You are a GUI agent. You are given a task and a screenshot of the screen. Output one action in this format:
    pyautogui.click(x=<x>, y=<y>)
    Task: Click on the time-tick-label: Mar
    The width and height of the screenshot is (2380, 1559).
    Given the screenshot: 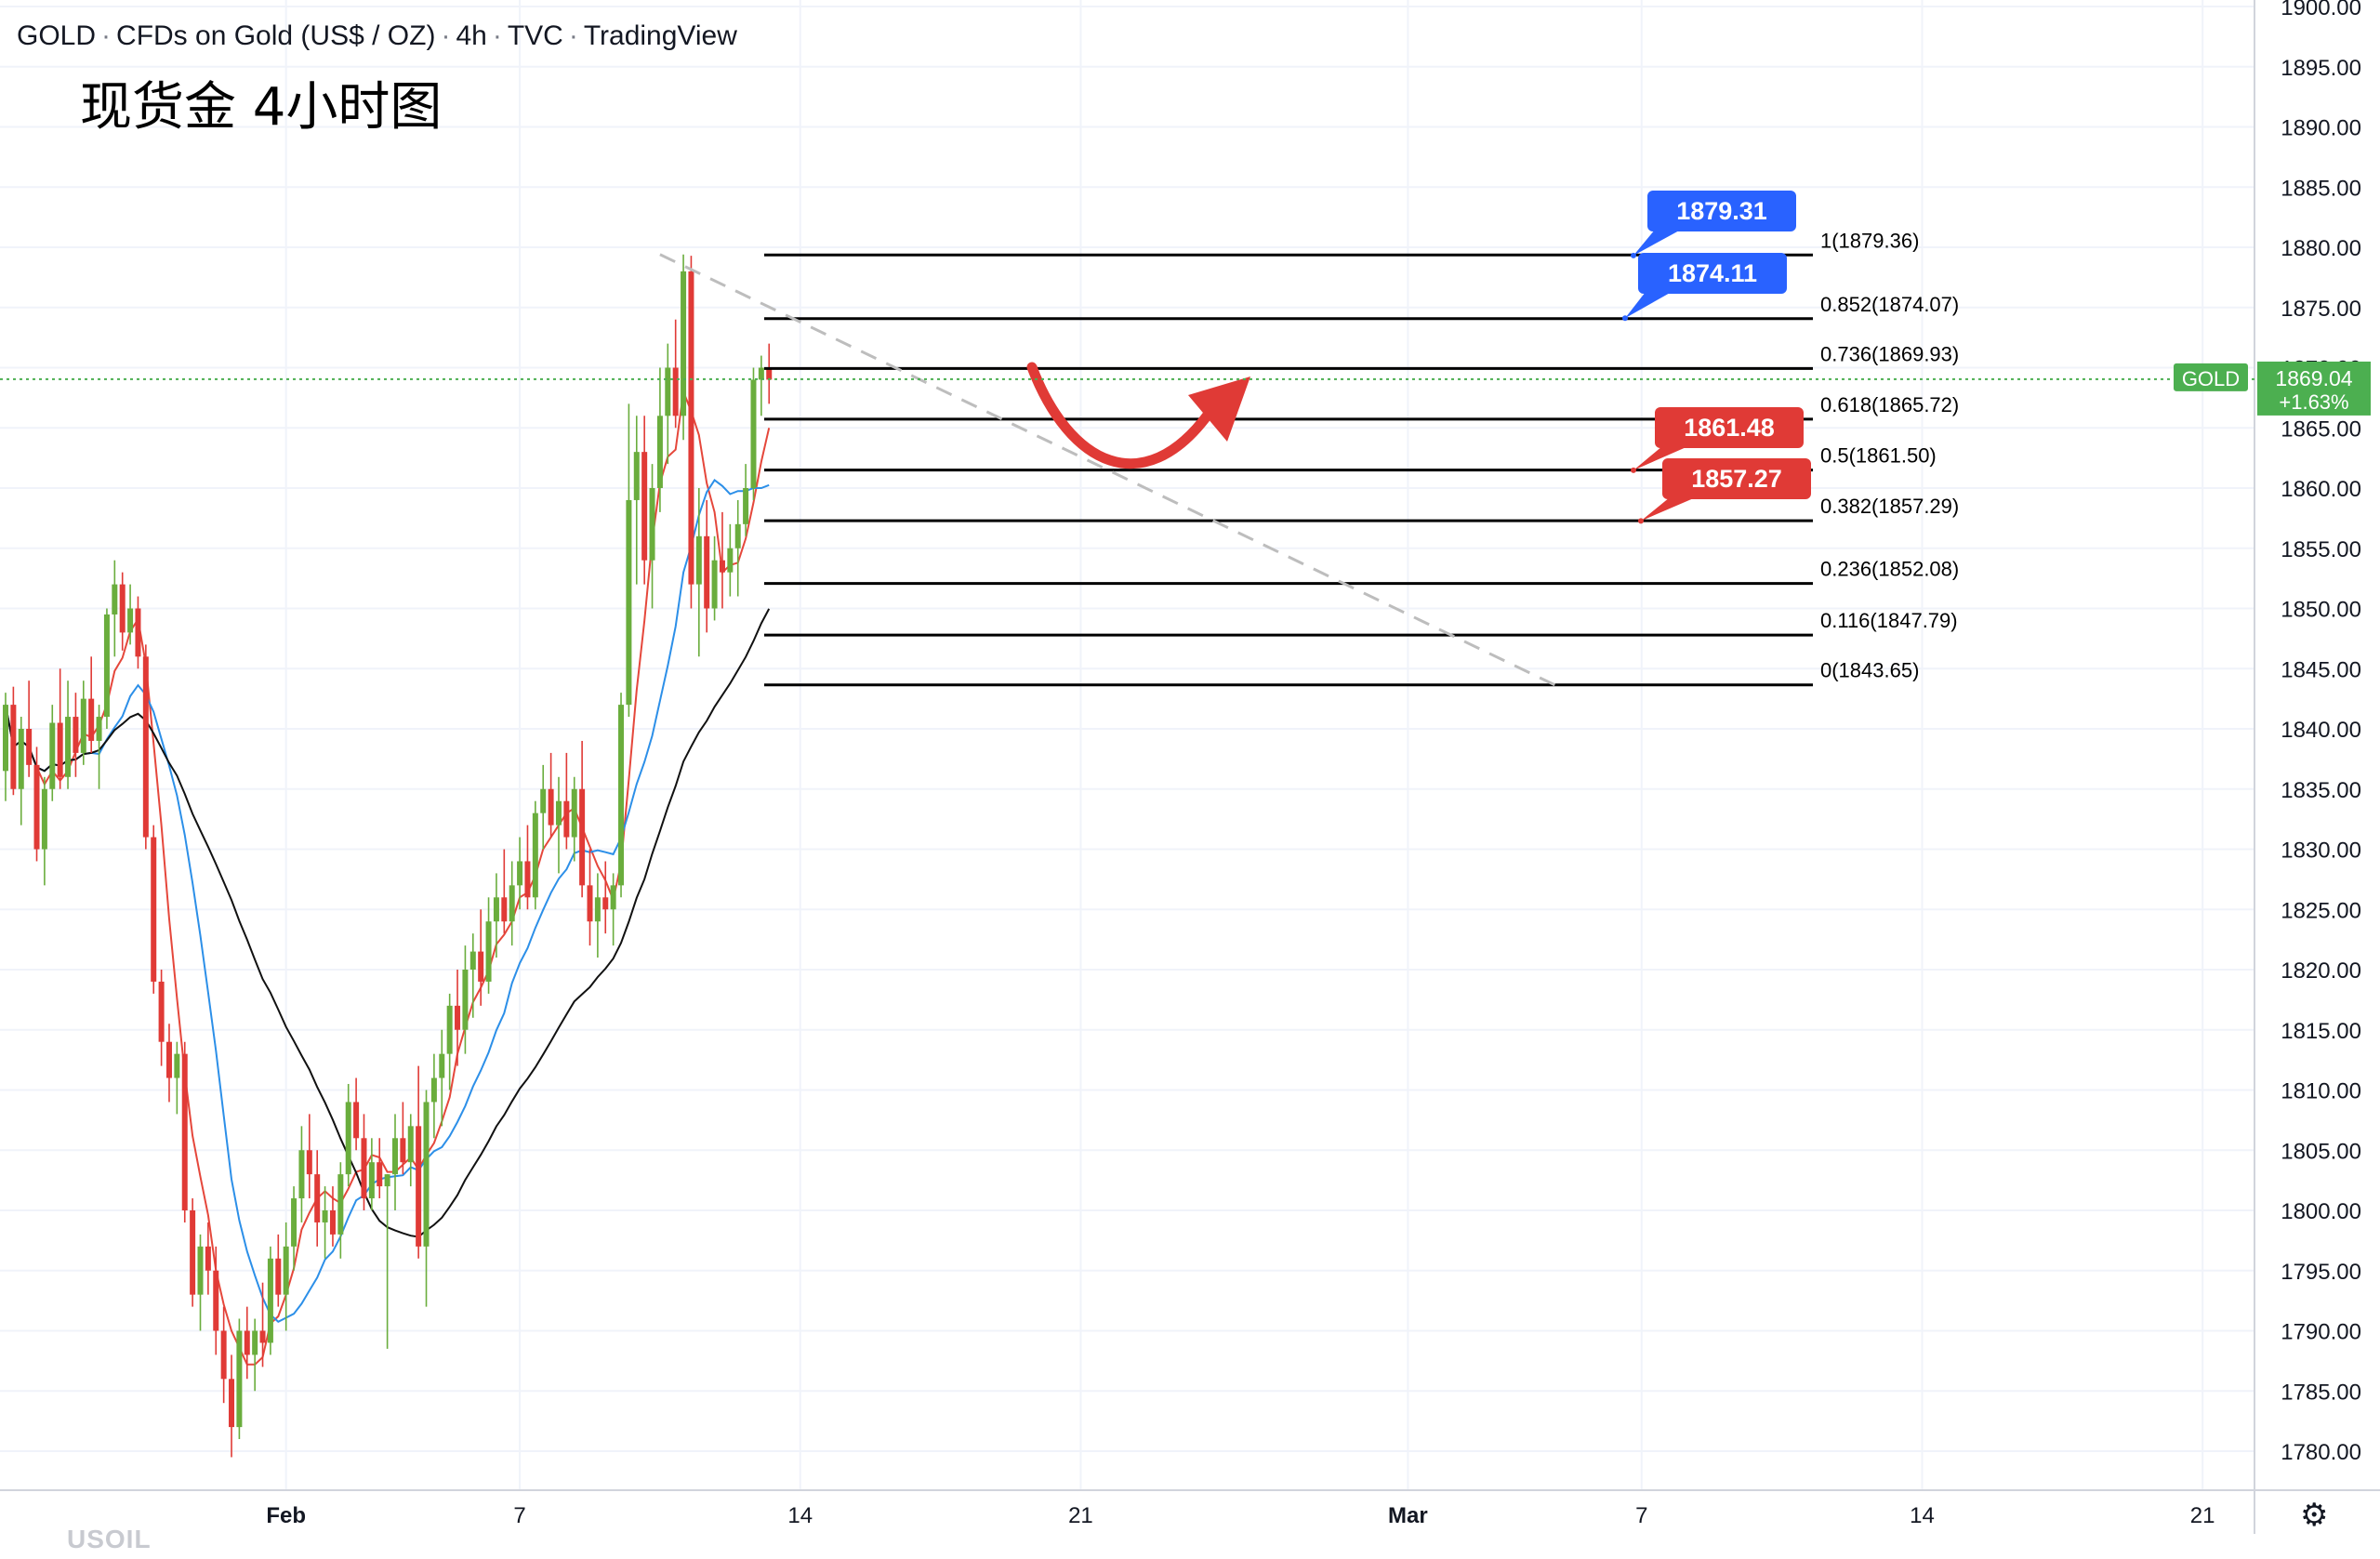 What is the action you would take?
    pyautogui.click(x=1408, y=1515)
    